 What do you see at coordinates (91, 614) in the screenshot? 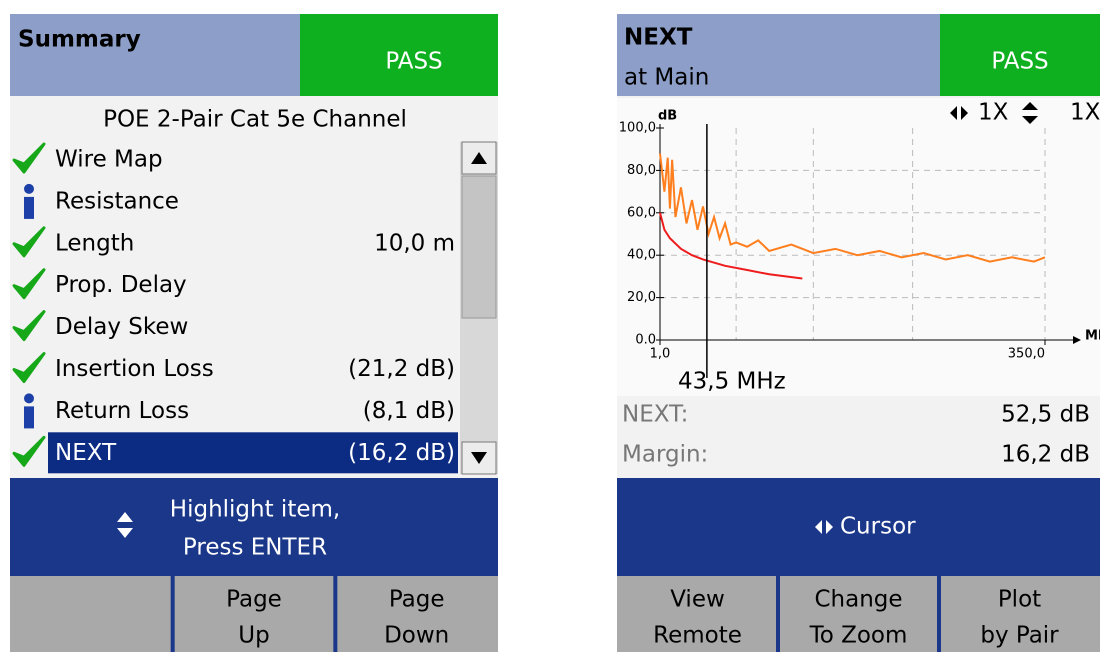
I see `softkey` at bounding box center [91, 614].